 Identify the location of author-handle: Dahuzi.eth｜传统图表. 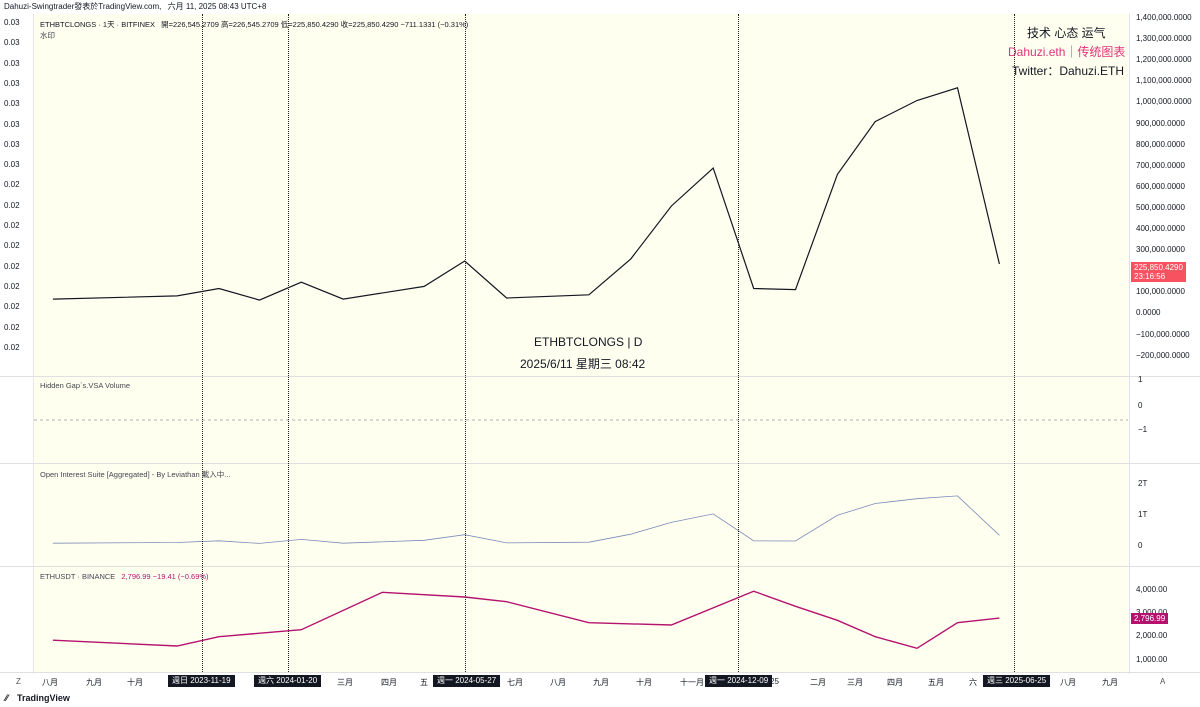
(1067, 52).